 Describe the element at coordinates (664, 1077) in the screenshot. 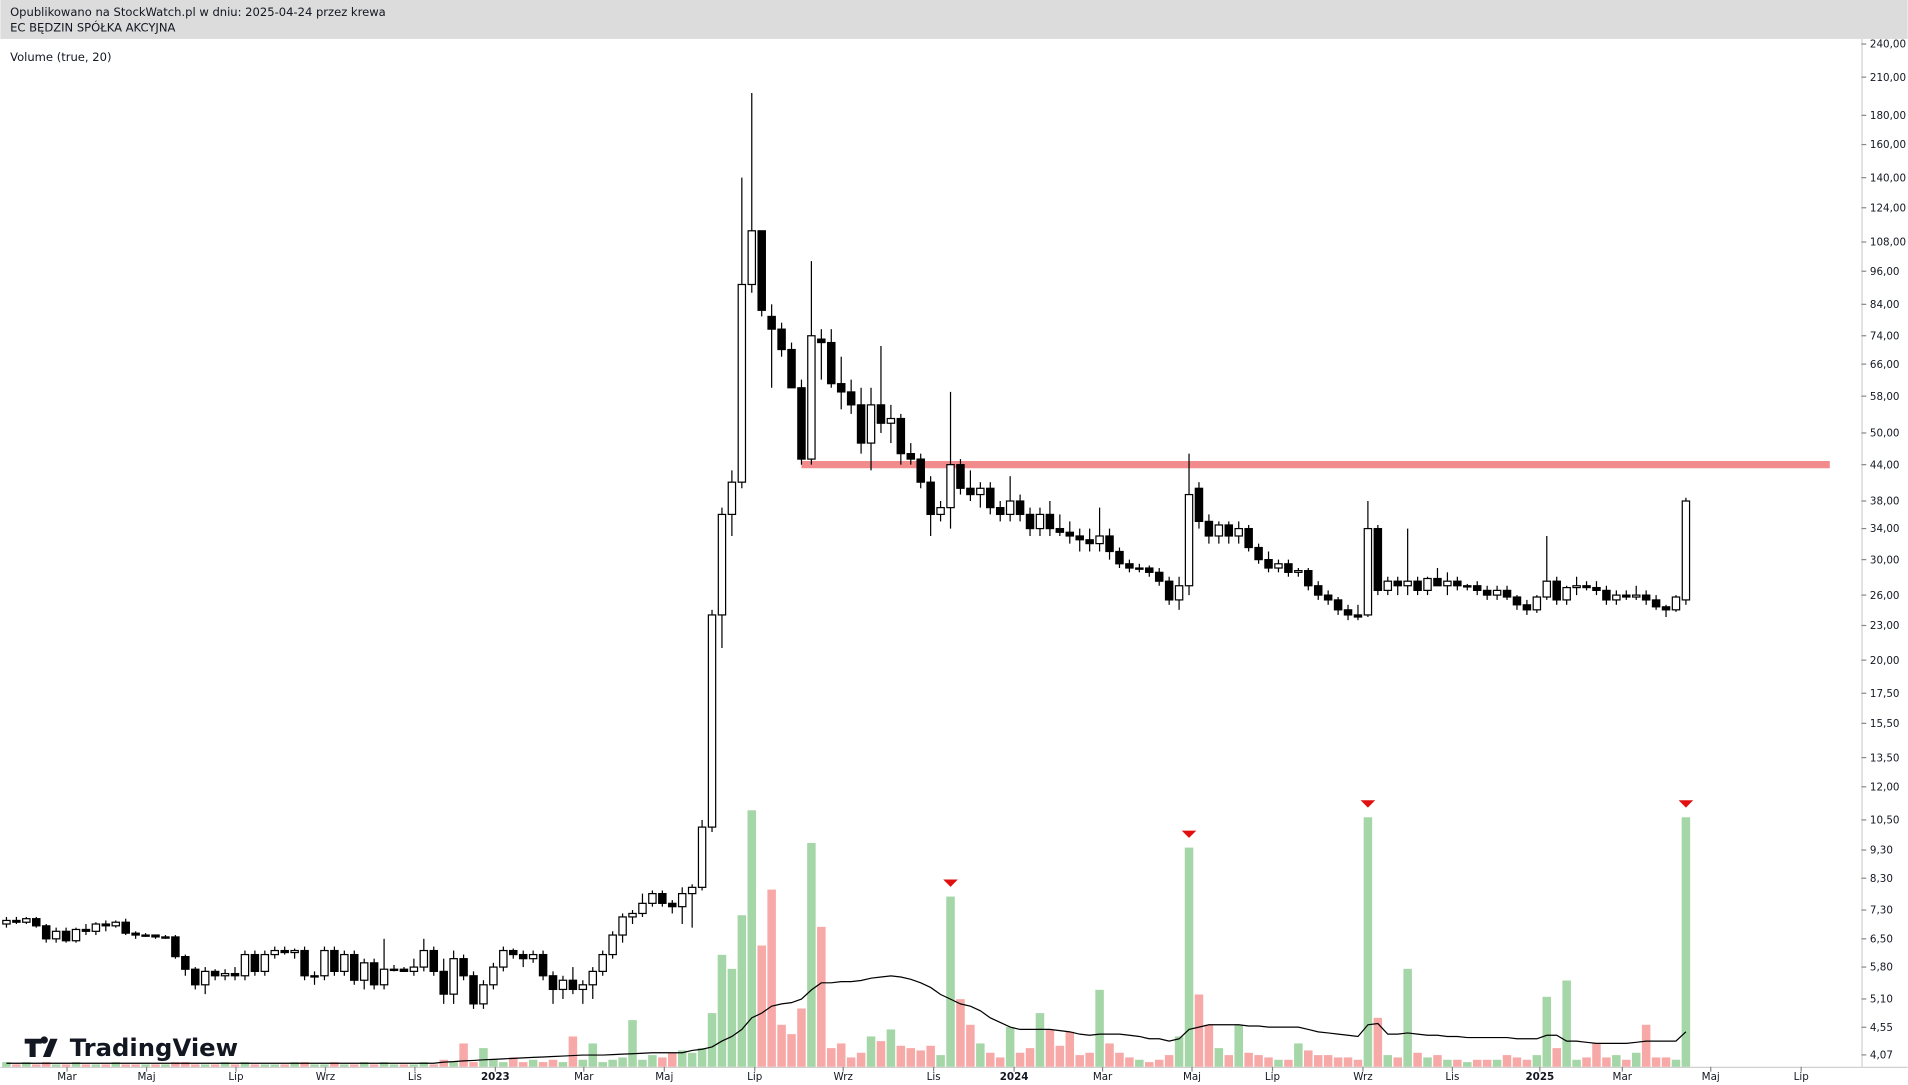

I see `x-tick-label: Maj` at that location.